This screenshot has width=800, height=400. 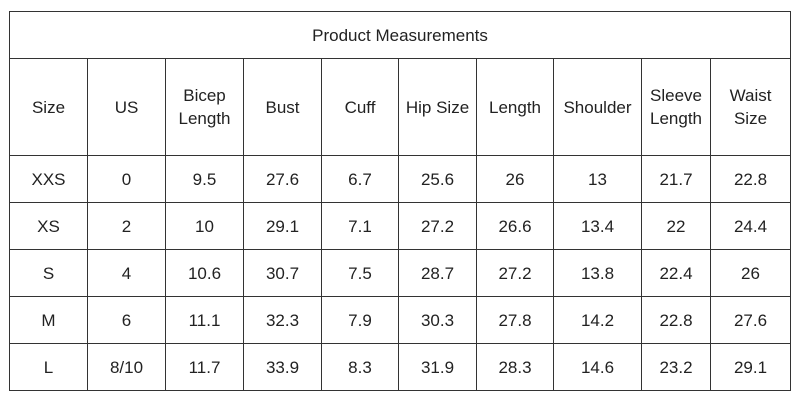 What do you see at coordinates (204, 179) in the screenshot?
I see `table-cell: 9.5` at bounding box center [204, 179].